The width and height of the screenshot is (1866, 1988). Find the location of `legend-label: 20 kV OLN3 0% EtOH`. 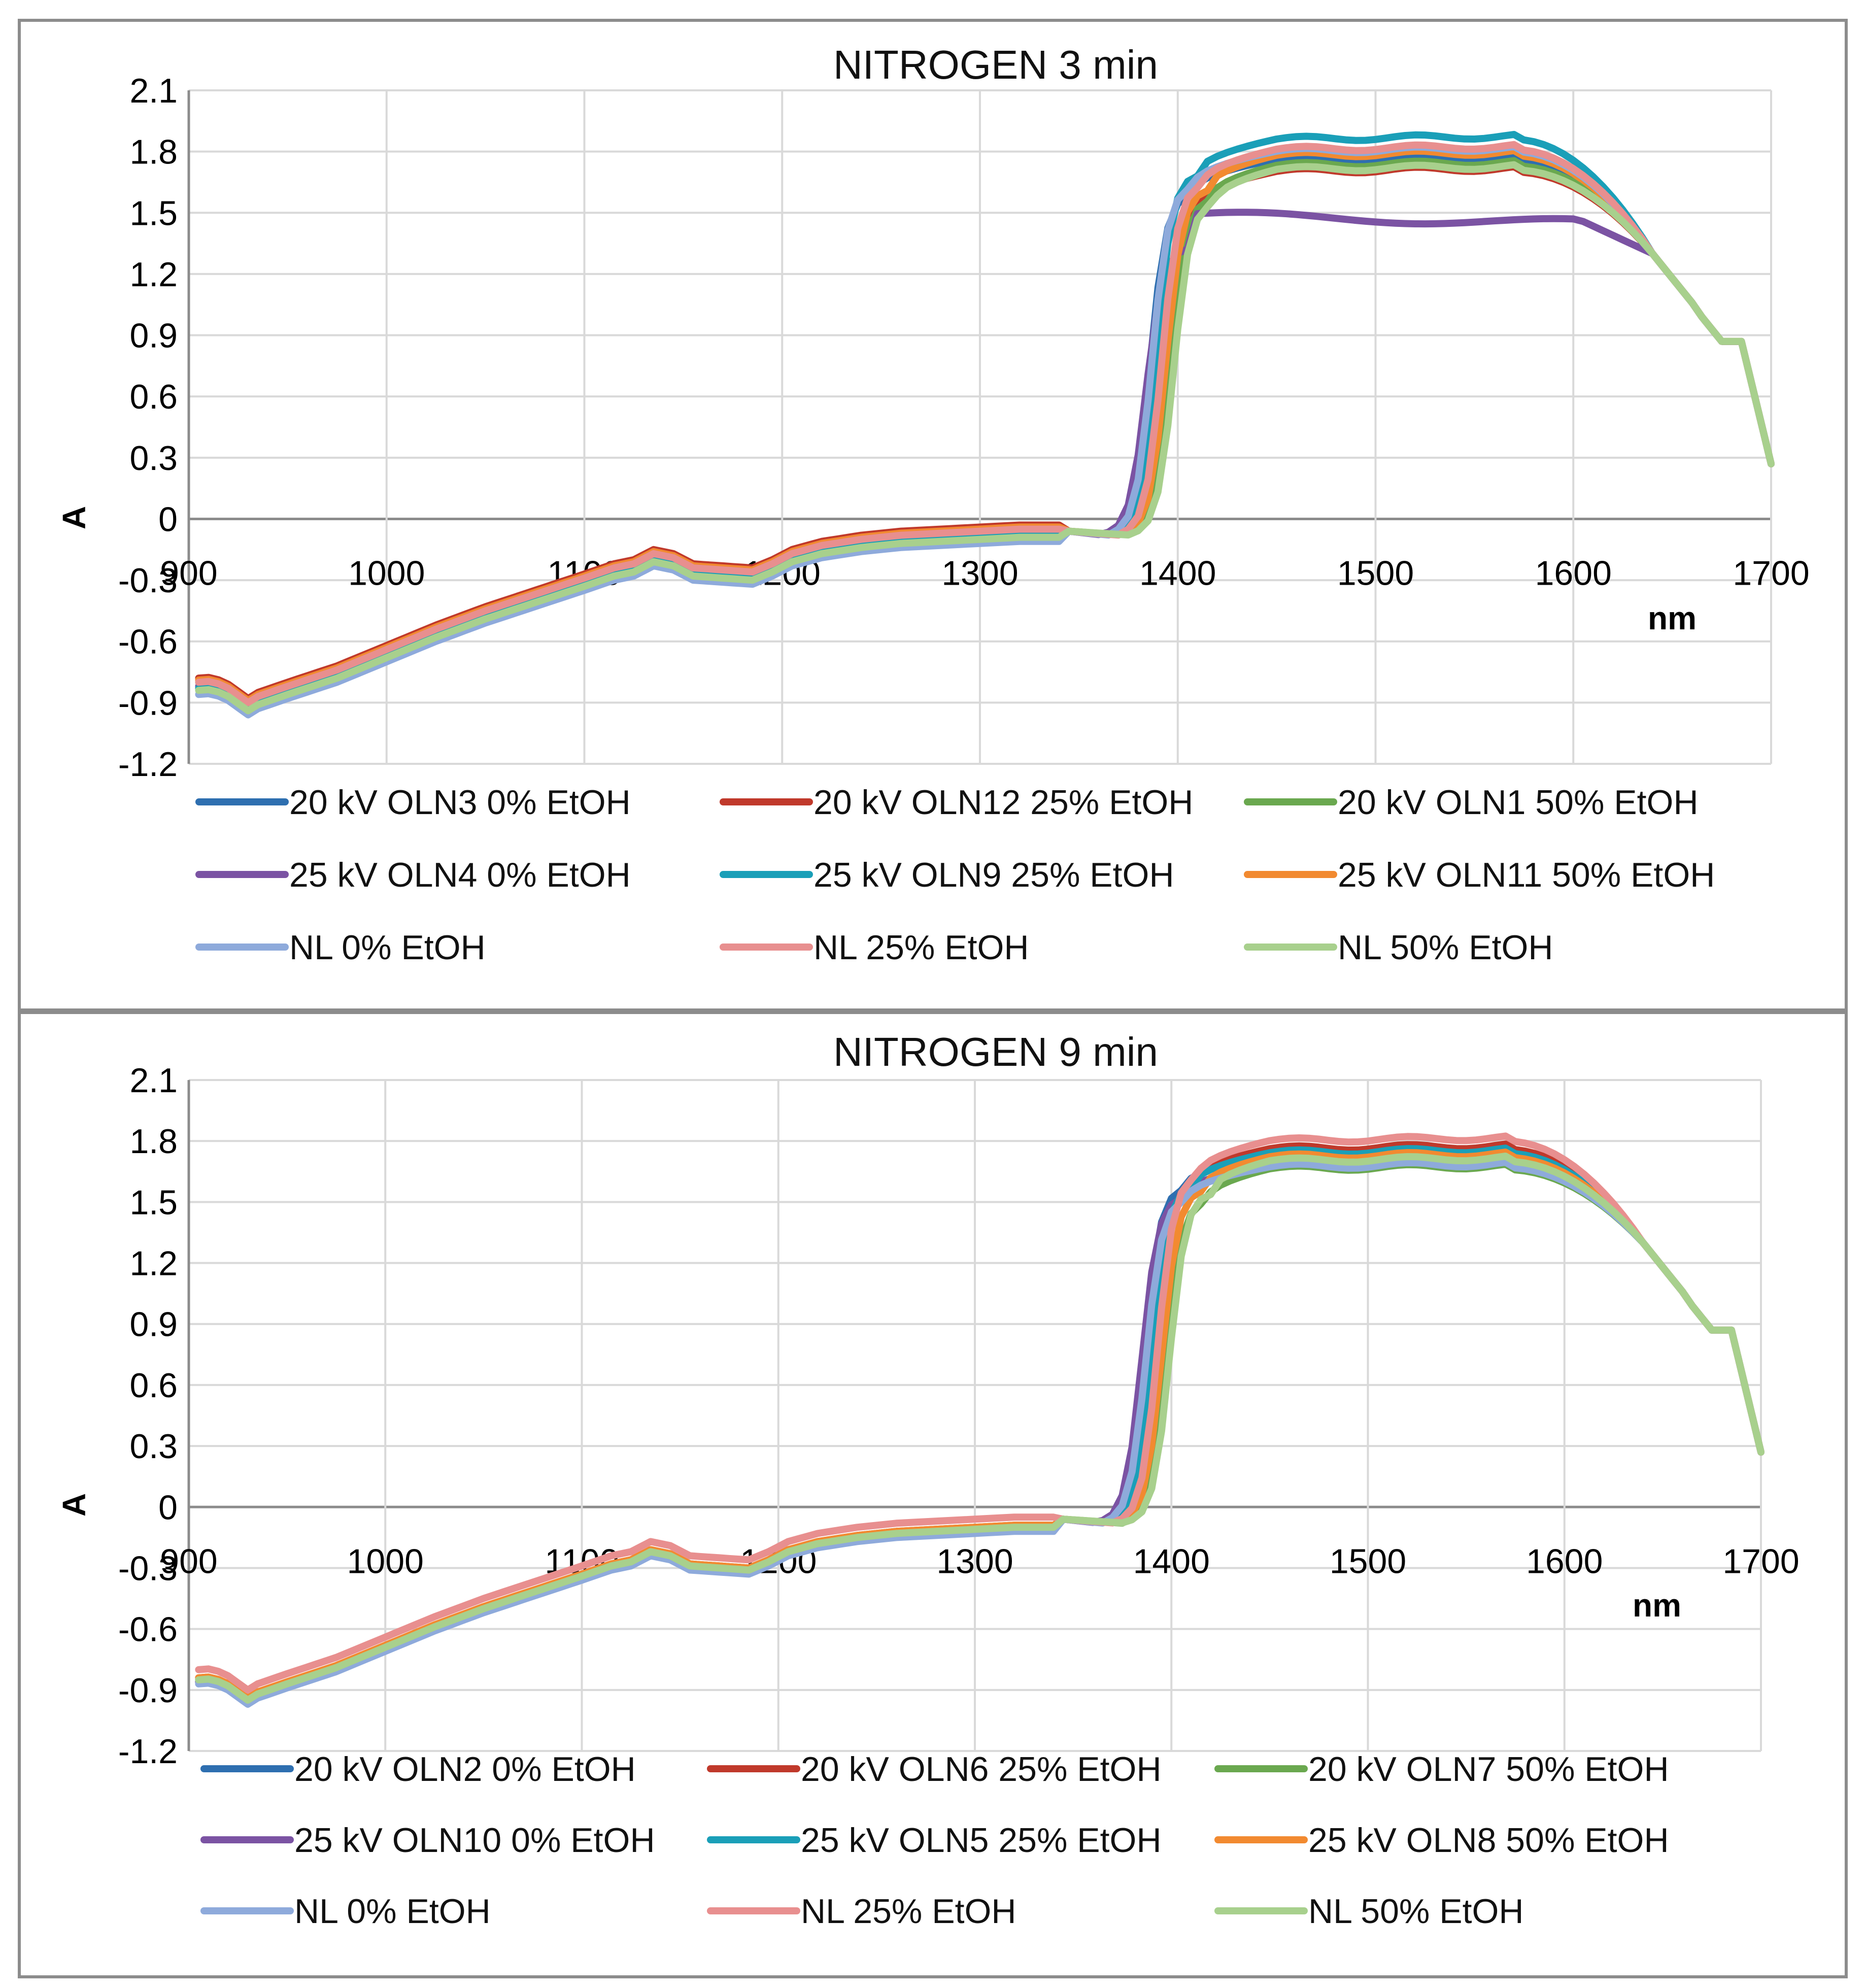

legend-label: 20 kV OLN3 0% EtOH is located at coordinates (460, 802).